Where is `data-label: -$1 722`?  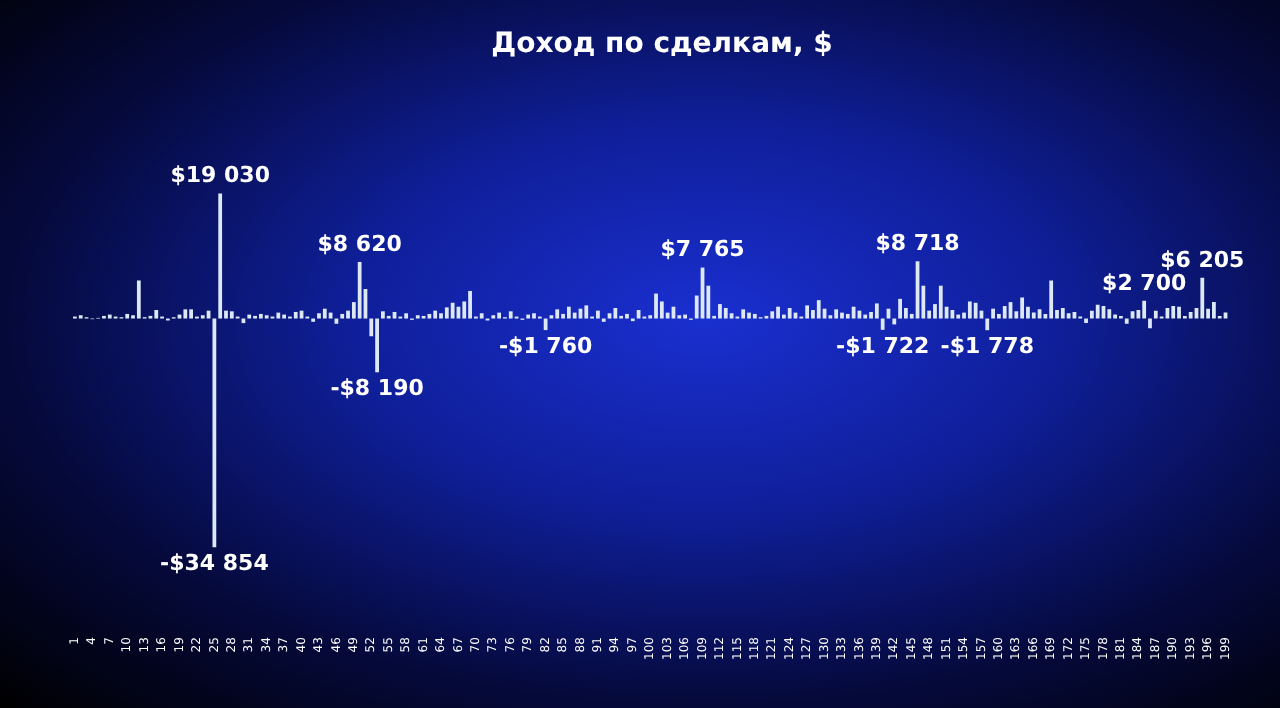
data-label: -$1 722 is located at coordinates (883, 345).